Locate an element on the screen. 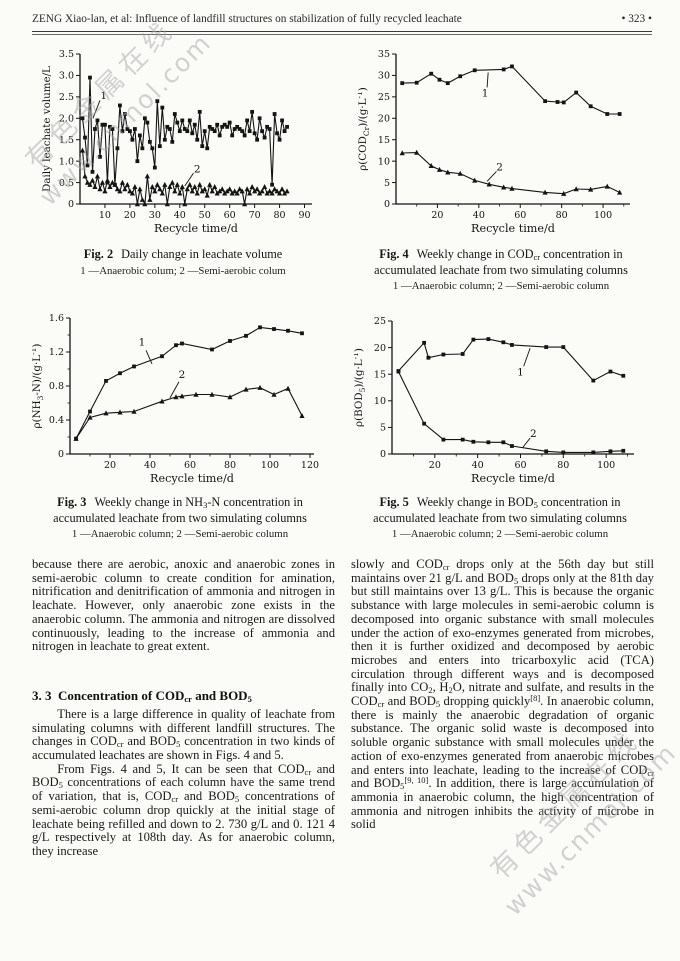  svg-text: 70 is located at coordinates (255, 215).